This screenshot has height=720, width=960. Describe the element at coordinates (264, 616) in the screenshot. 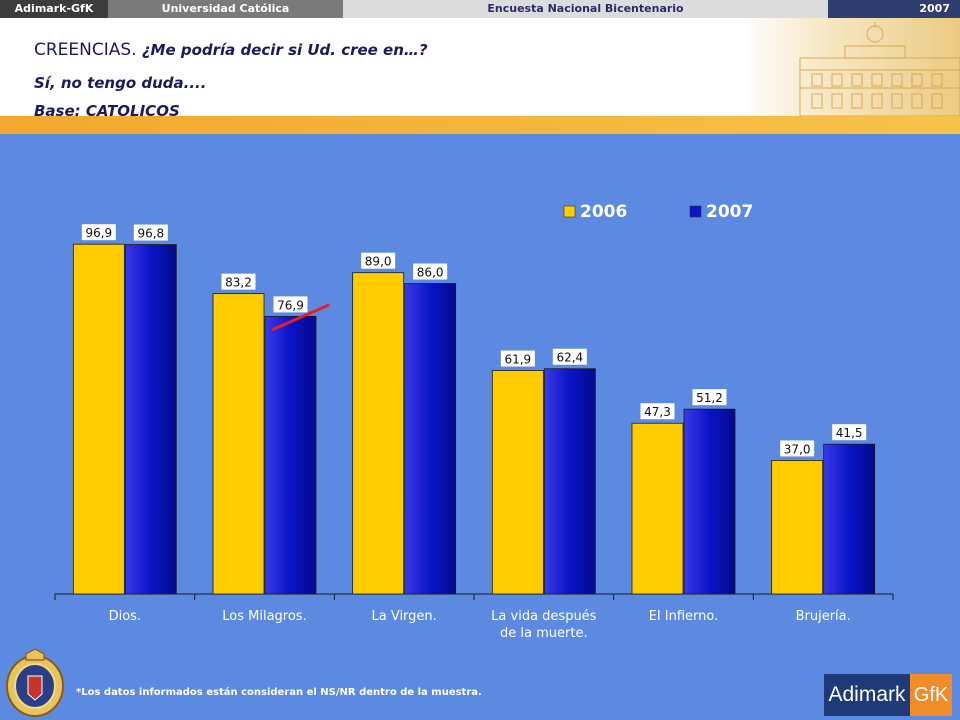

I see `category-label: Los Milagros.` at that location.